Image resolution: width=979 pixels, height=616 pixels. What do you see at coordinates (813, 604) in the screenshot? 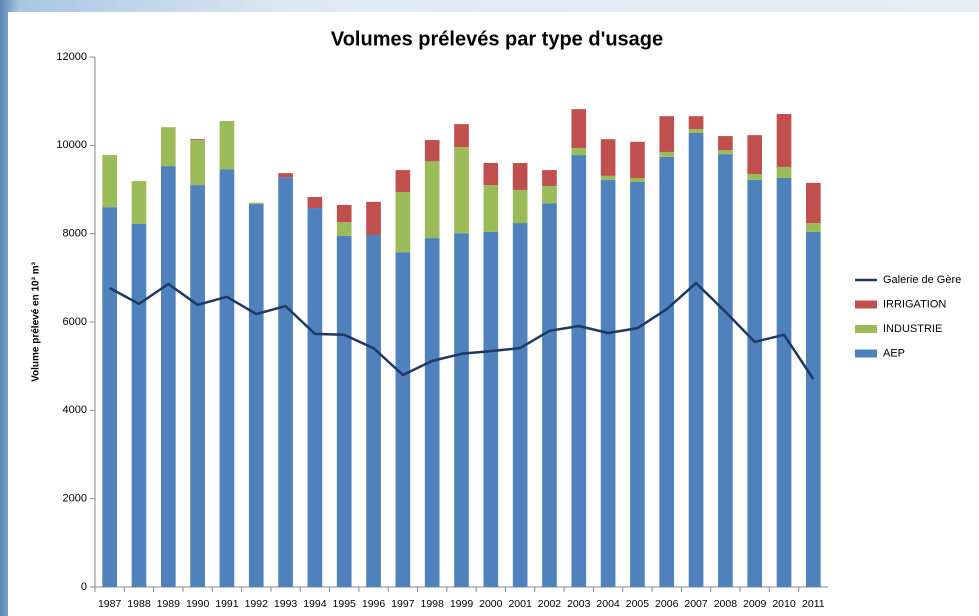
I see `x-tick-label: 2011` at bounding box center [813, 604].